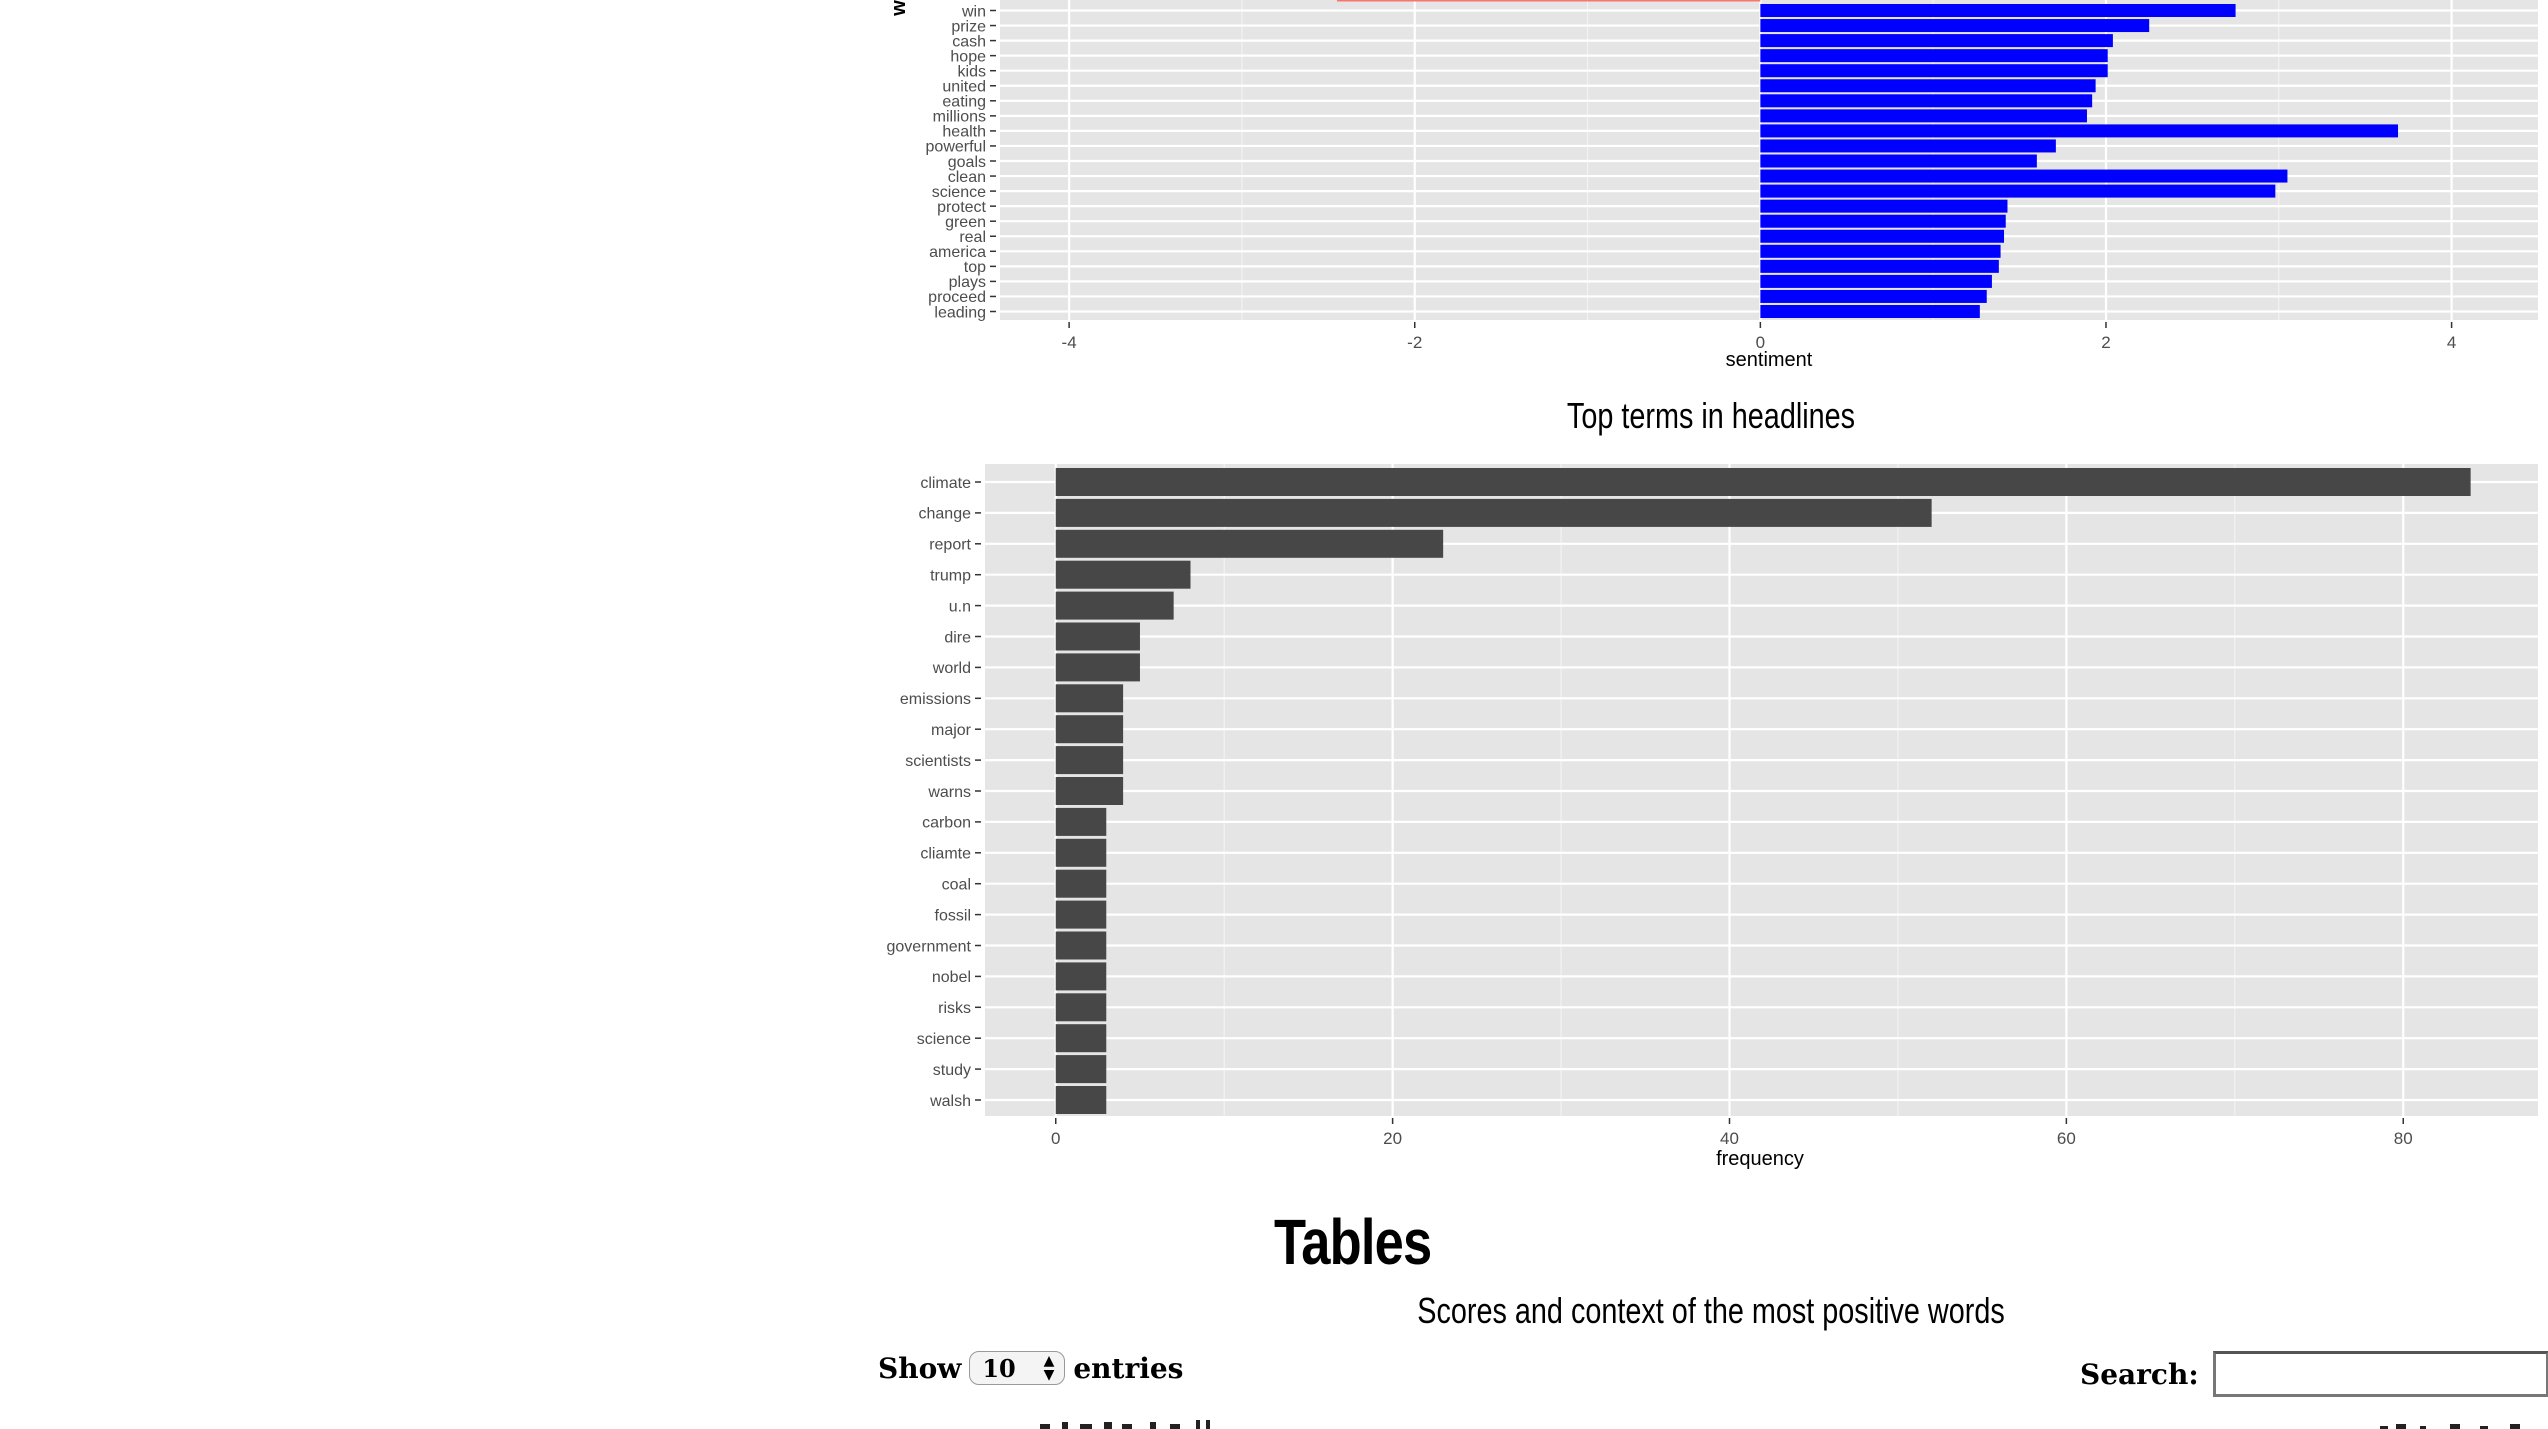  What do you see at coordinates (1955, 26) in the screenshot?
I see `bar-prize` at bounding box center [1955, 26].